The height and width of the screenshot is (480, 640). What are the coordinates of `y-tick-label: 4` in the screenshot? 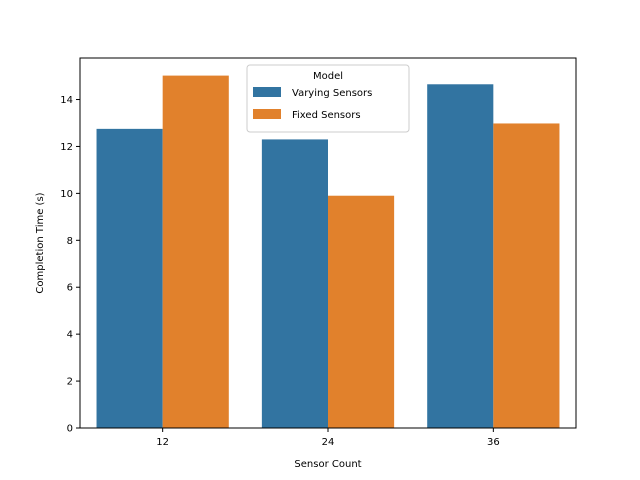 It's located at (70, 335).